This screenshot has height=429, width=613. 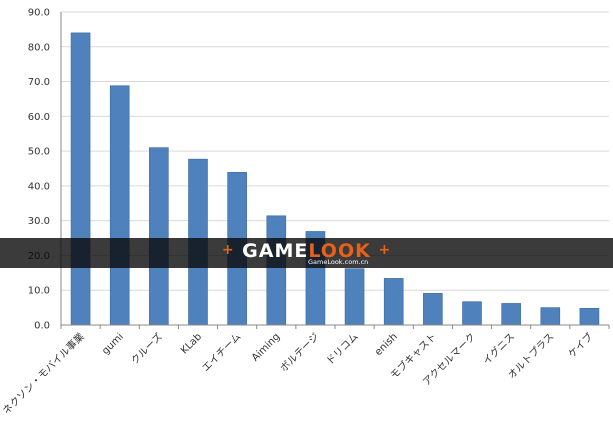 What do you see at coordinates (146, 348) in the screenshot?
I see `x-category-label: クルーズ` at bounding box center [146, 348].